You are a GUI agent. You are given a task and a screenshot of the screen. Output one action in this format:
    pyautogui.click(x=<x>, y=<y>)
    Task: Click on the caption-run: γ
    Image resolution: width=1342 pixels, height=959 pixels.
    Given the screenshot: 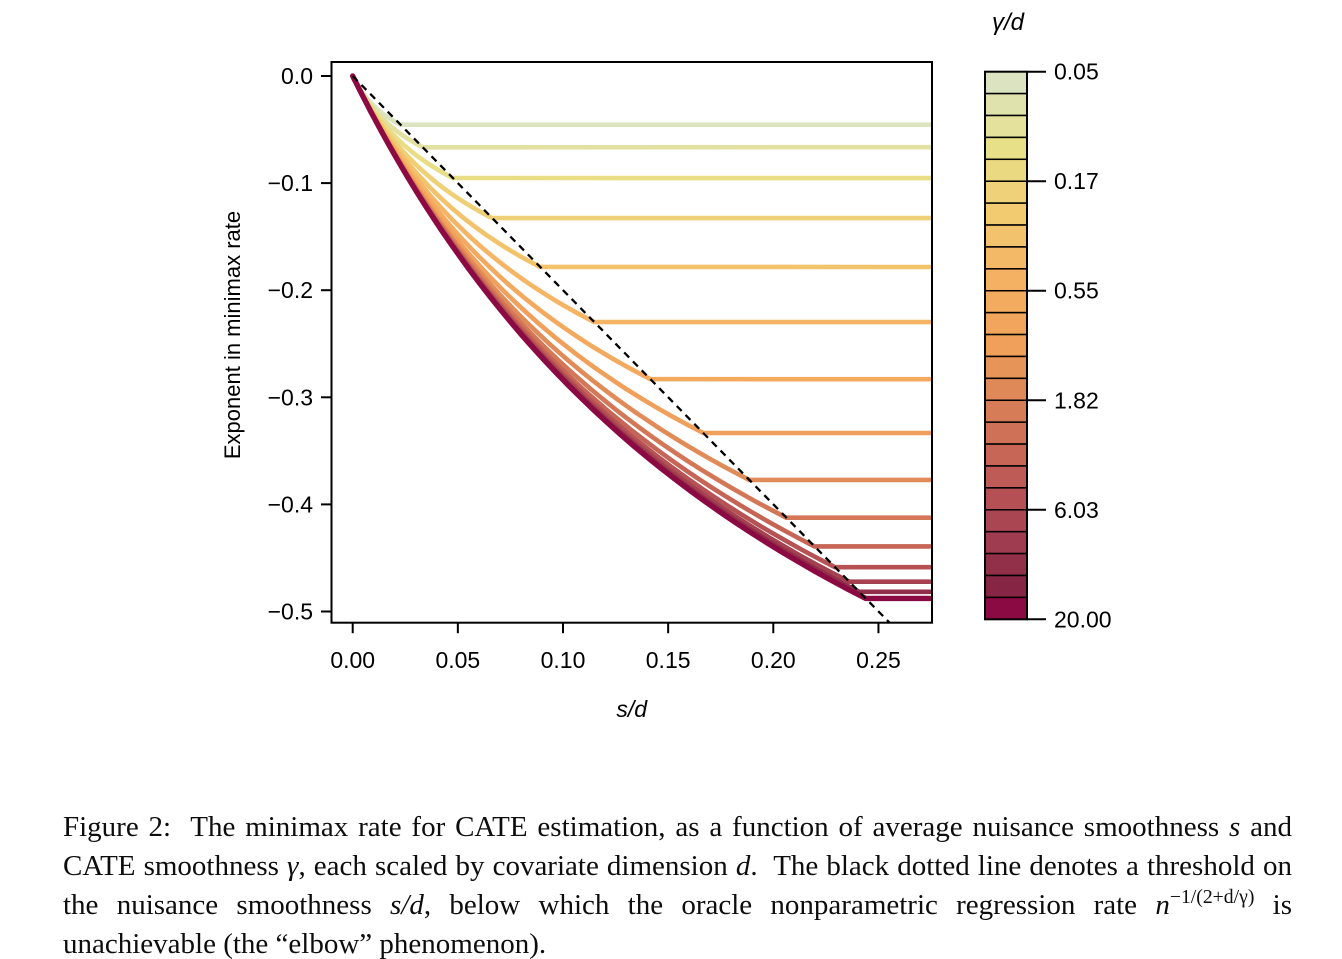 What is the action you would take?
    pyautogui.click(x=293, y=866)
    